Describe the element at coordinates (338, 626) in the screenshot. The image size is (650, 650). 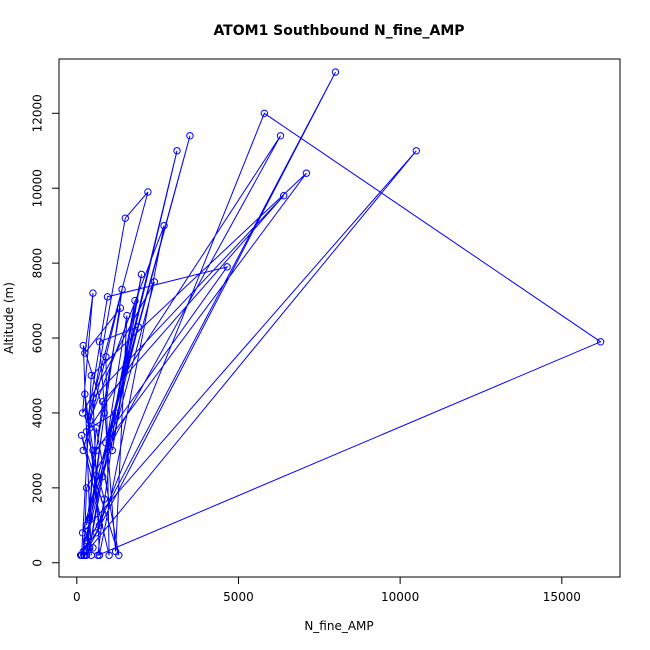
I see `x-axis-title: N_fine_AMP` at that location.